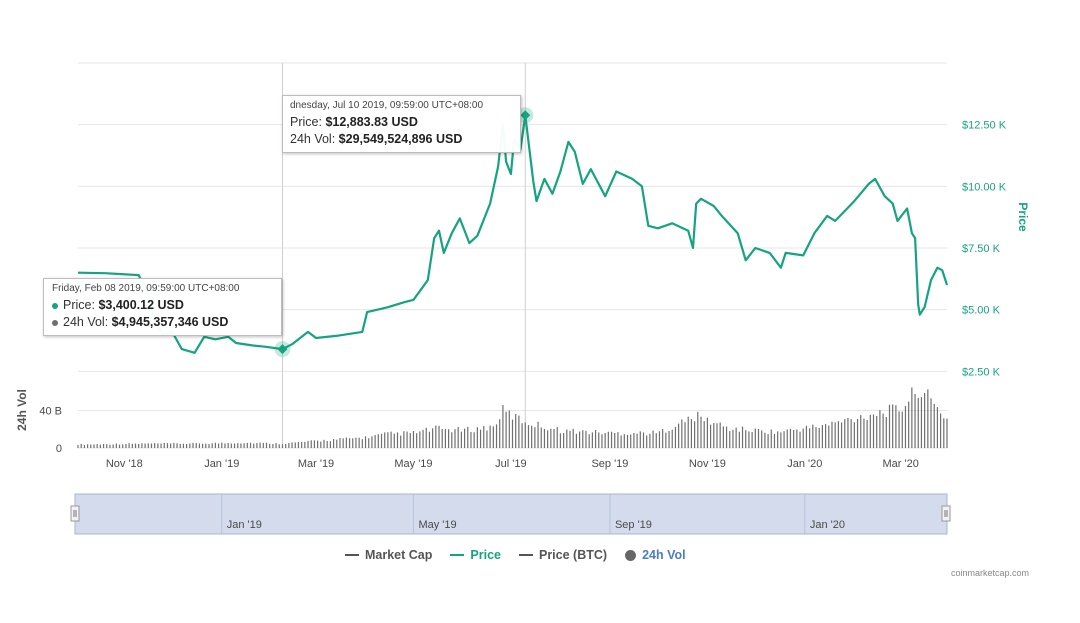 Image resolution: width=1080 pixels, height=623 pixels. I want to click on navigator-right-handle, so click(946, 513).